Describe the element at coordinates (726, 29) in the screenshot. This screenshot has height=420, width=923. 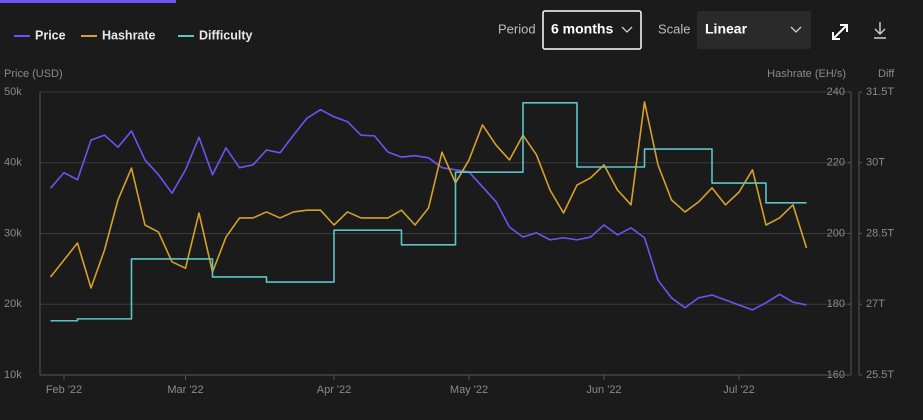
I see `scale-value: Linear` at that location.